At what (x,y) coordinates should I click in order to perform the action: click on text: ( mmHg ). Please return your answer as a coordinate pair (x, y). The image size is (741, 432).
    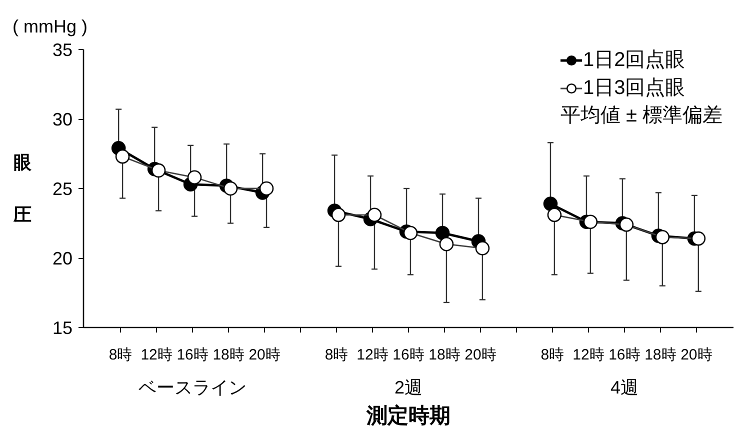
    Looking at the image, I should click on (50, 26).